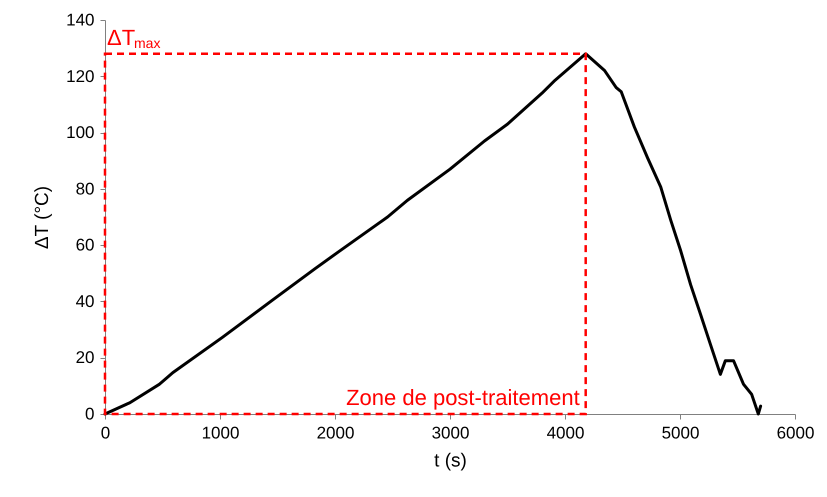 The width and height of the screenshot is (827, 497). Describe the element at coordinates (451, 433) in the screenshot. I see `x-tick-label: 3000` at that location.